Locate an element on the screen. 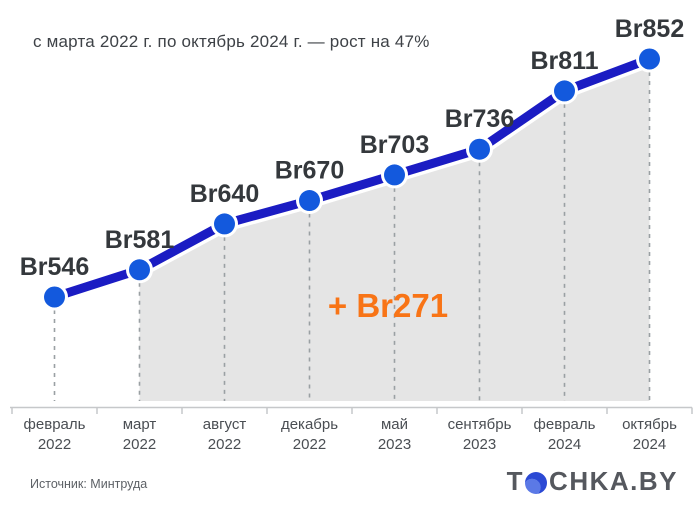  data-point-label: Br581 is located at coordinates (140, 240).